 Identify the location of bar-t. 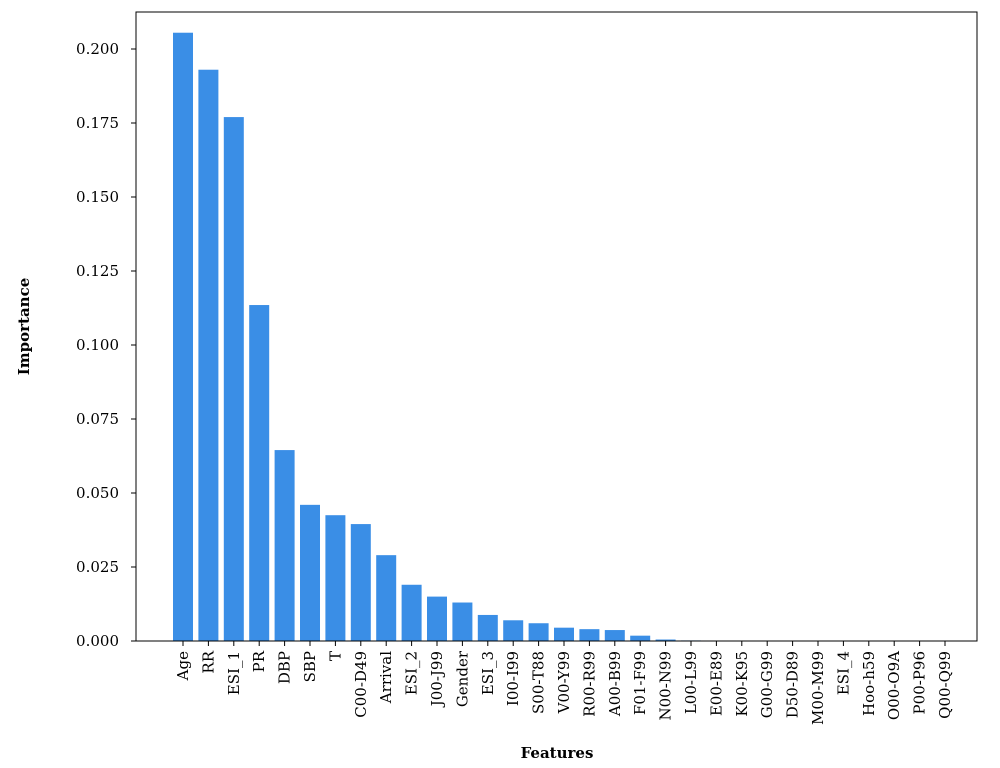
(335, 578).